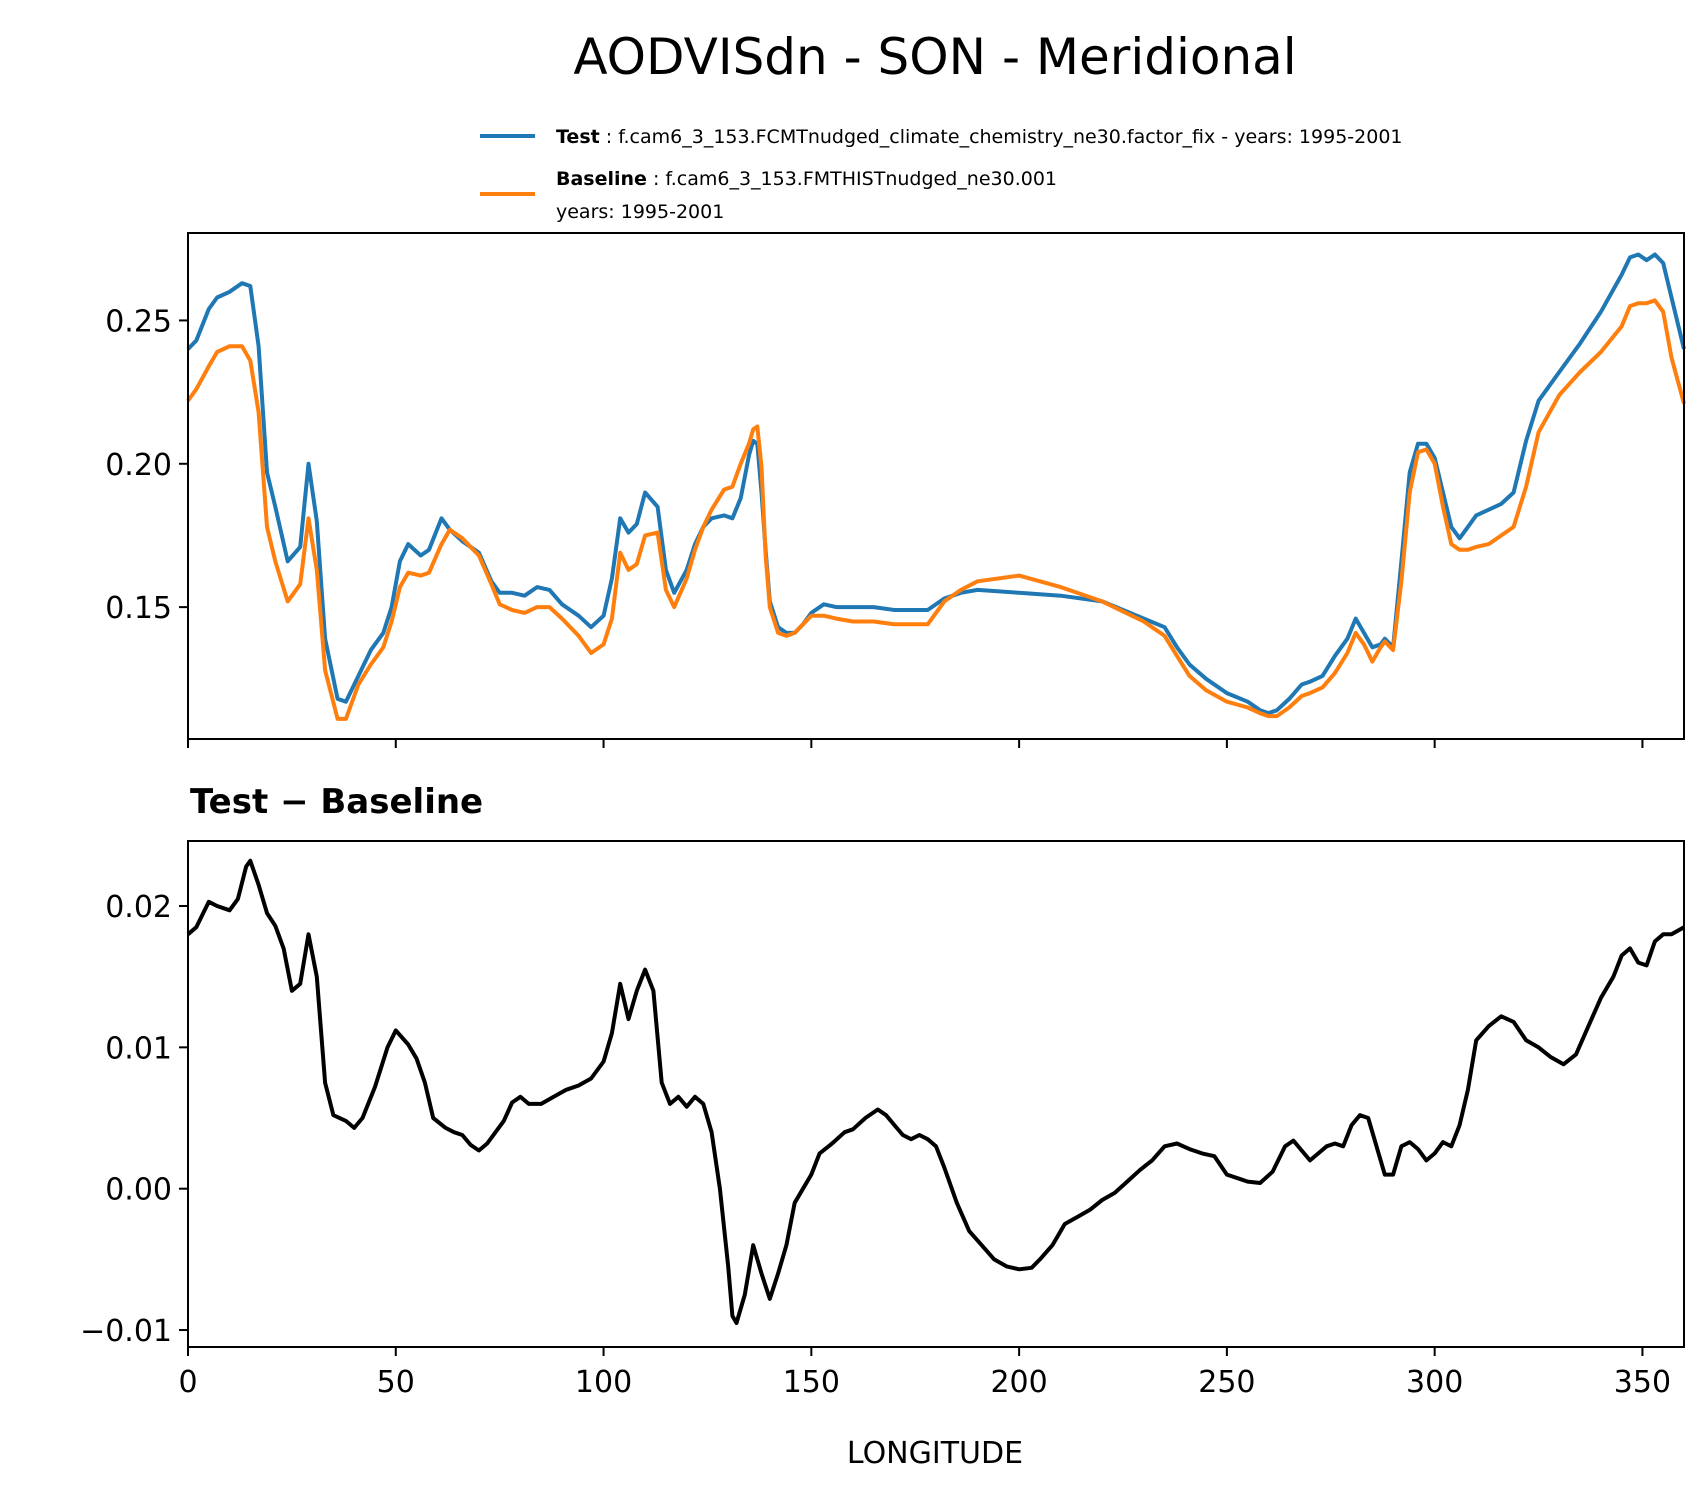 The width and height of the screenshot is (1708, 1496). What do you see at coordinates (640, 212) in the screenshot?
I see `legend-text2-baseline: years: 1995-2001` at bounding box center [640, 212].